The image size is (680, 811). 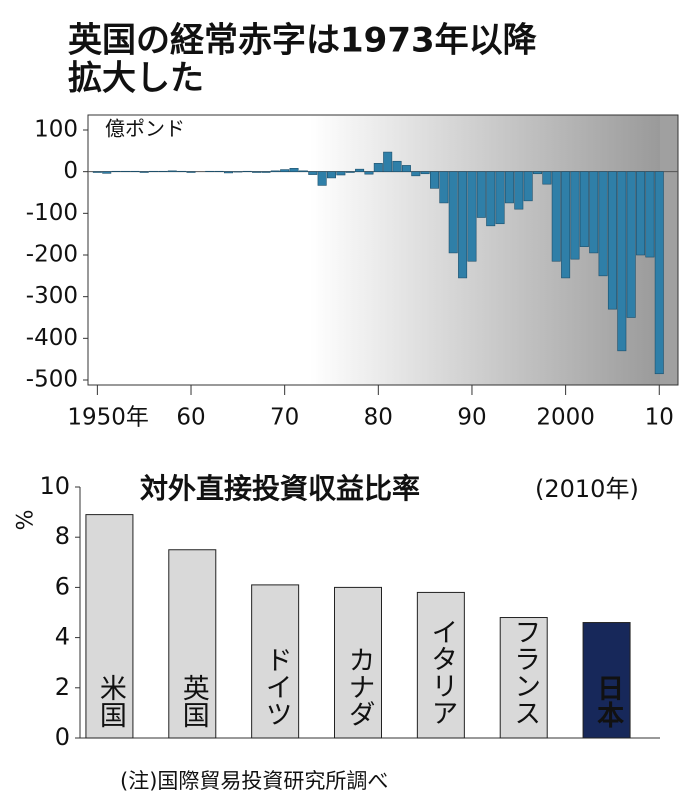 I want to click on category-label: 英国, so click(x=193, y=701).